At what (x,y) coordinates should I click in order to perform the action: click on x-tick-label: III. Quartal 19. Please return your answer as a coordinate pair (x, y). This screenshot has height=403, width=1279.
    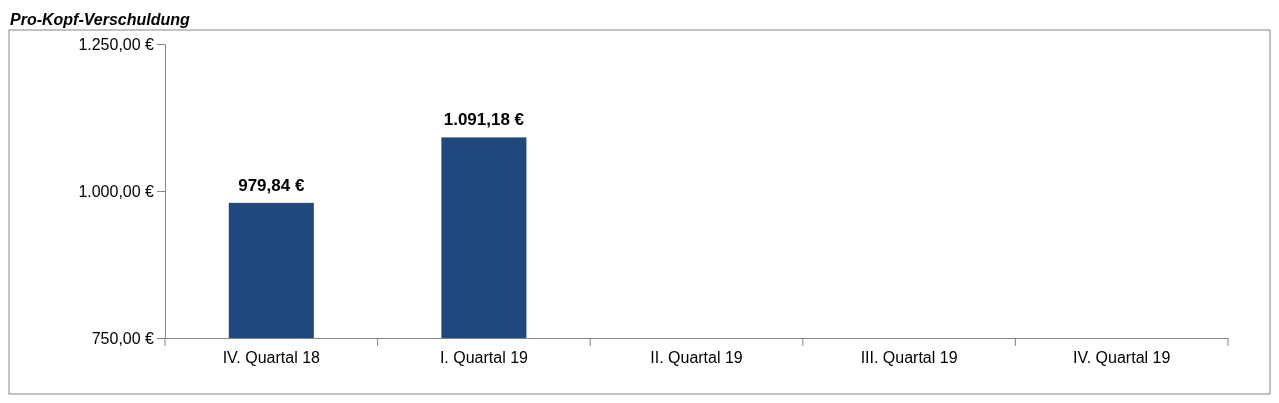
    Looking at the image, I should click on (909, 358).